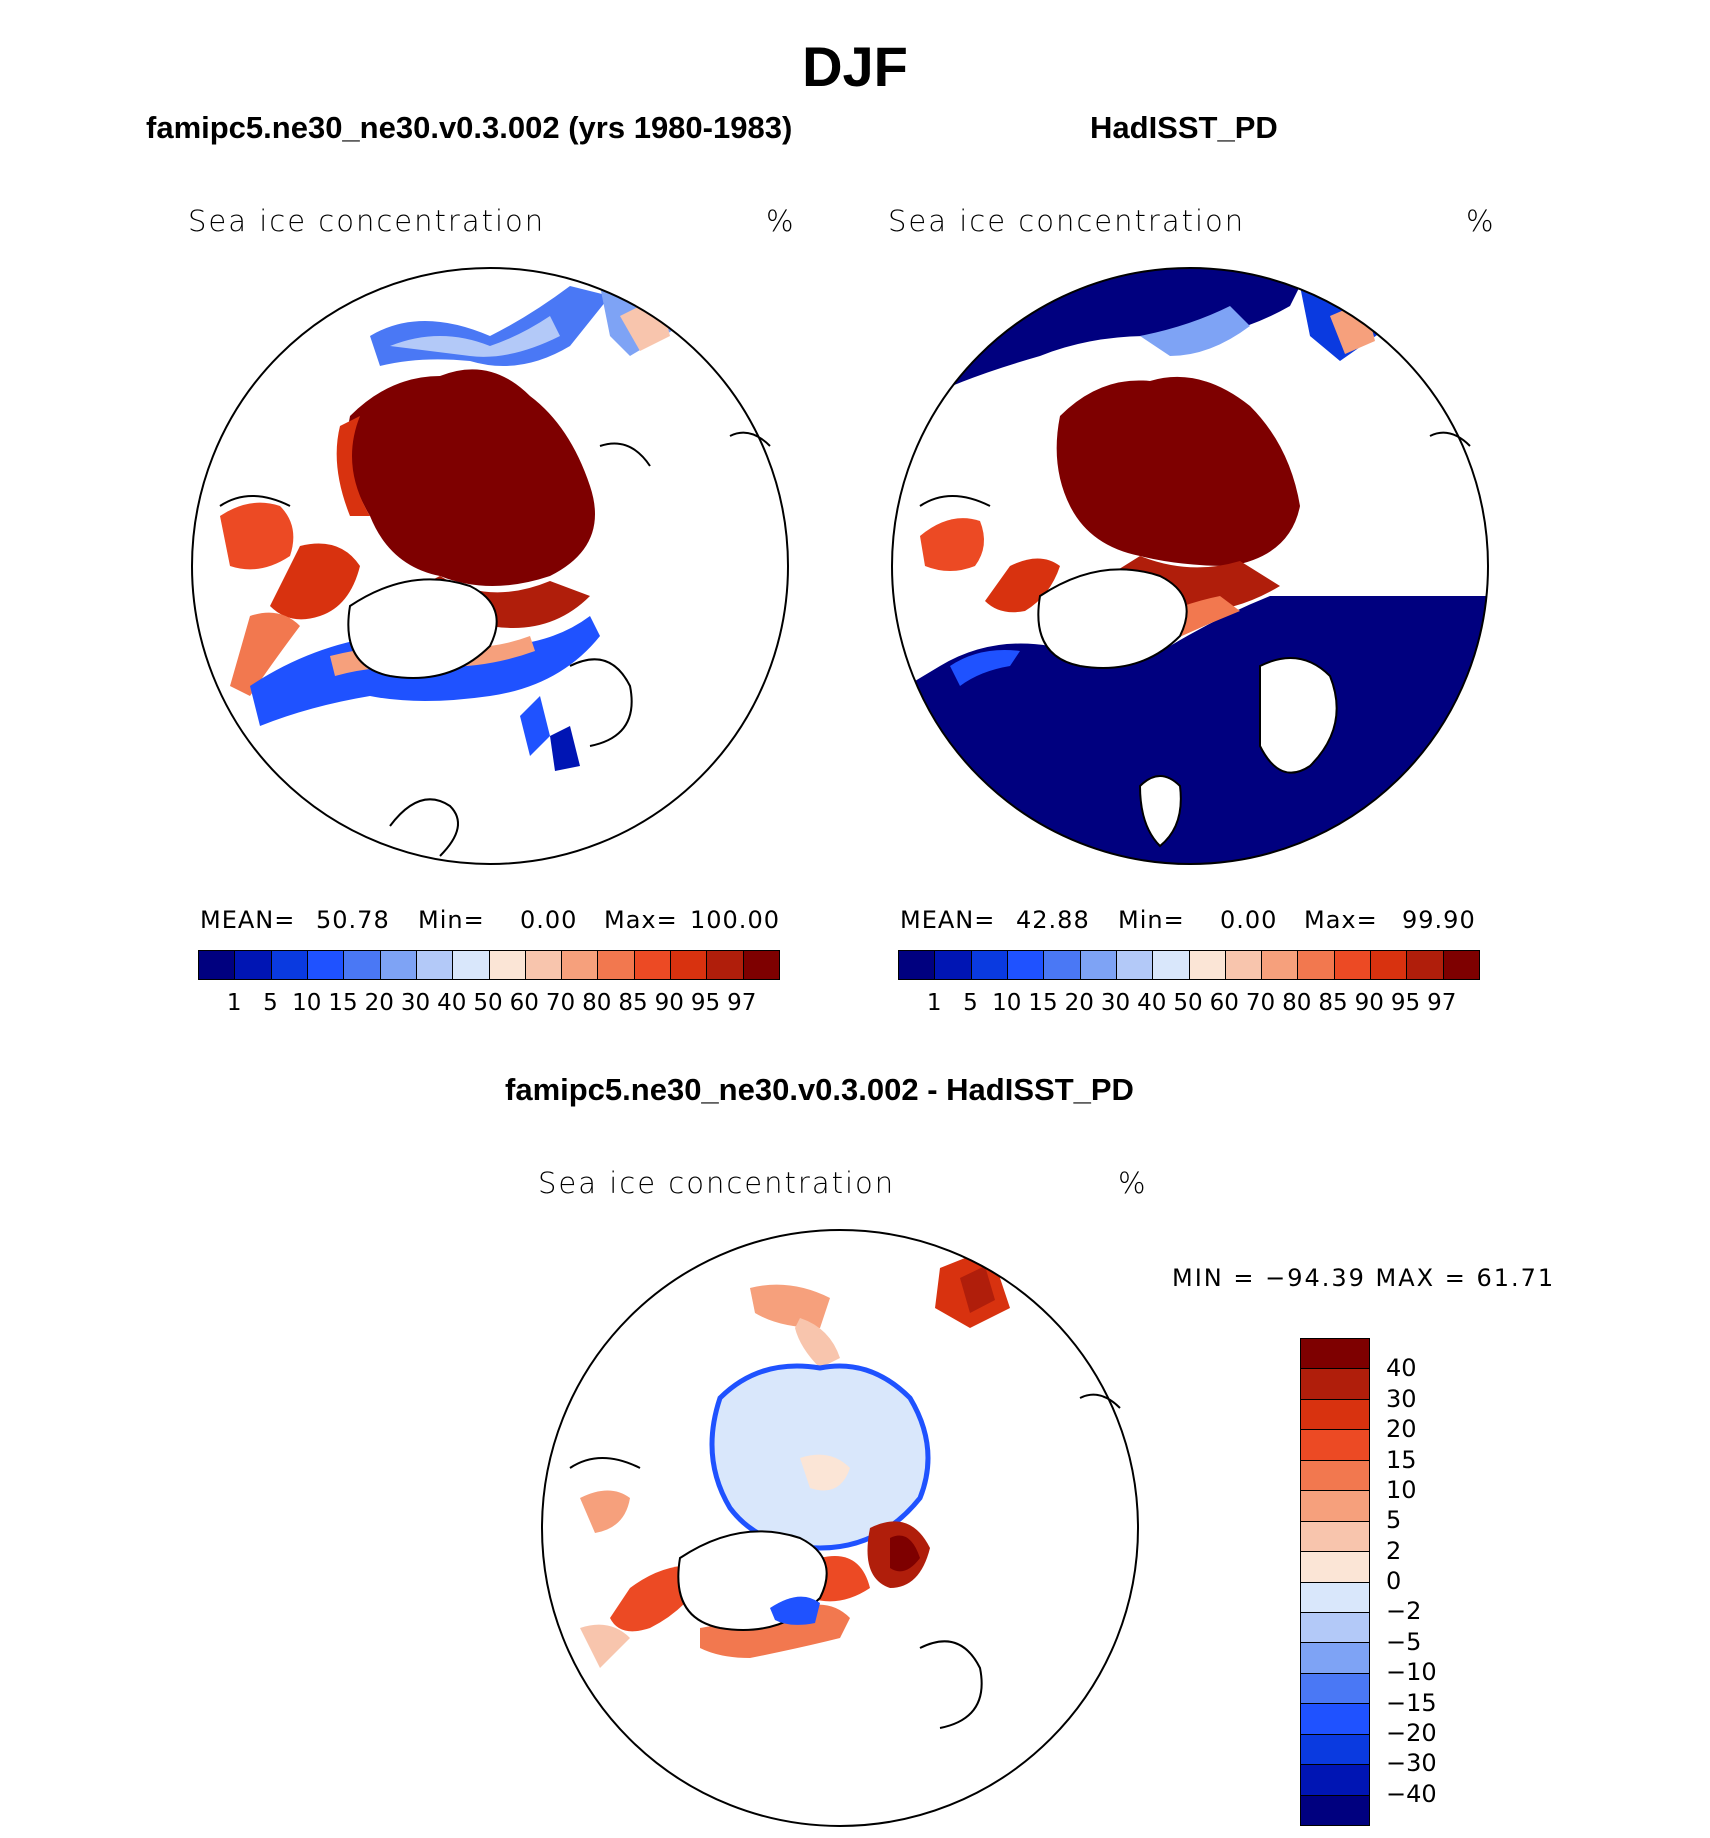 The height and width of the screenshot is (1838, 1710). Describe the element at coordinates (1224, 1003) in the screenshot. I see `colorbar-tick-label: 60` at that location.